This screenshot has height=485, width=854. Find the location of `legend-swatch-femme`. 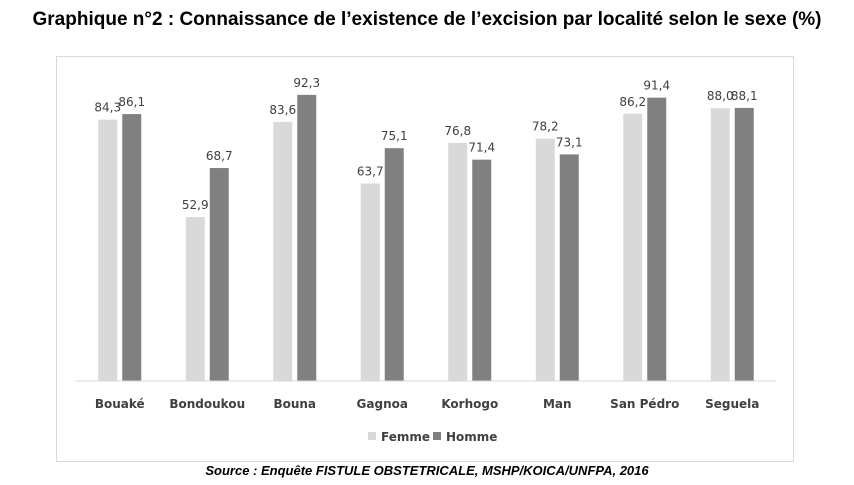

legend-swatch-femme is located at coordinates (372, 436).